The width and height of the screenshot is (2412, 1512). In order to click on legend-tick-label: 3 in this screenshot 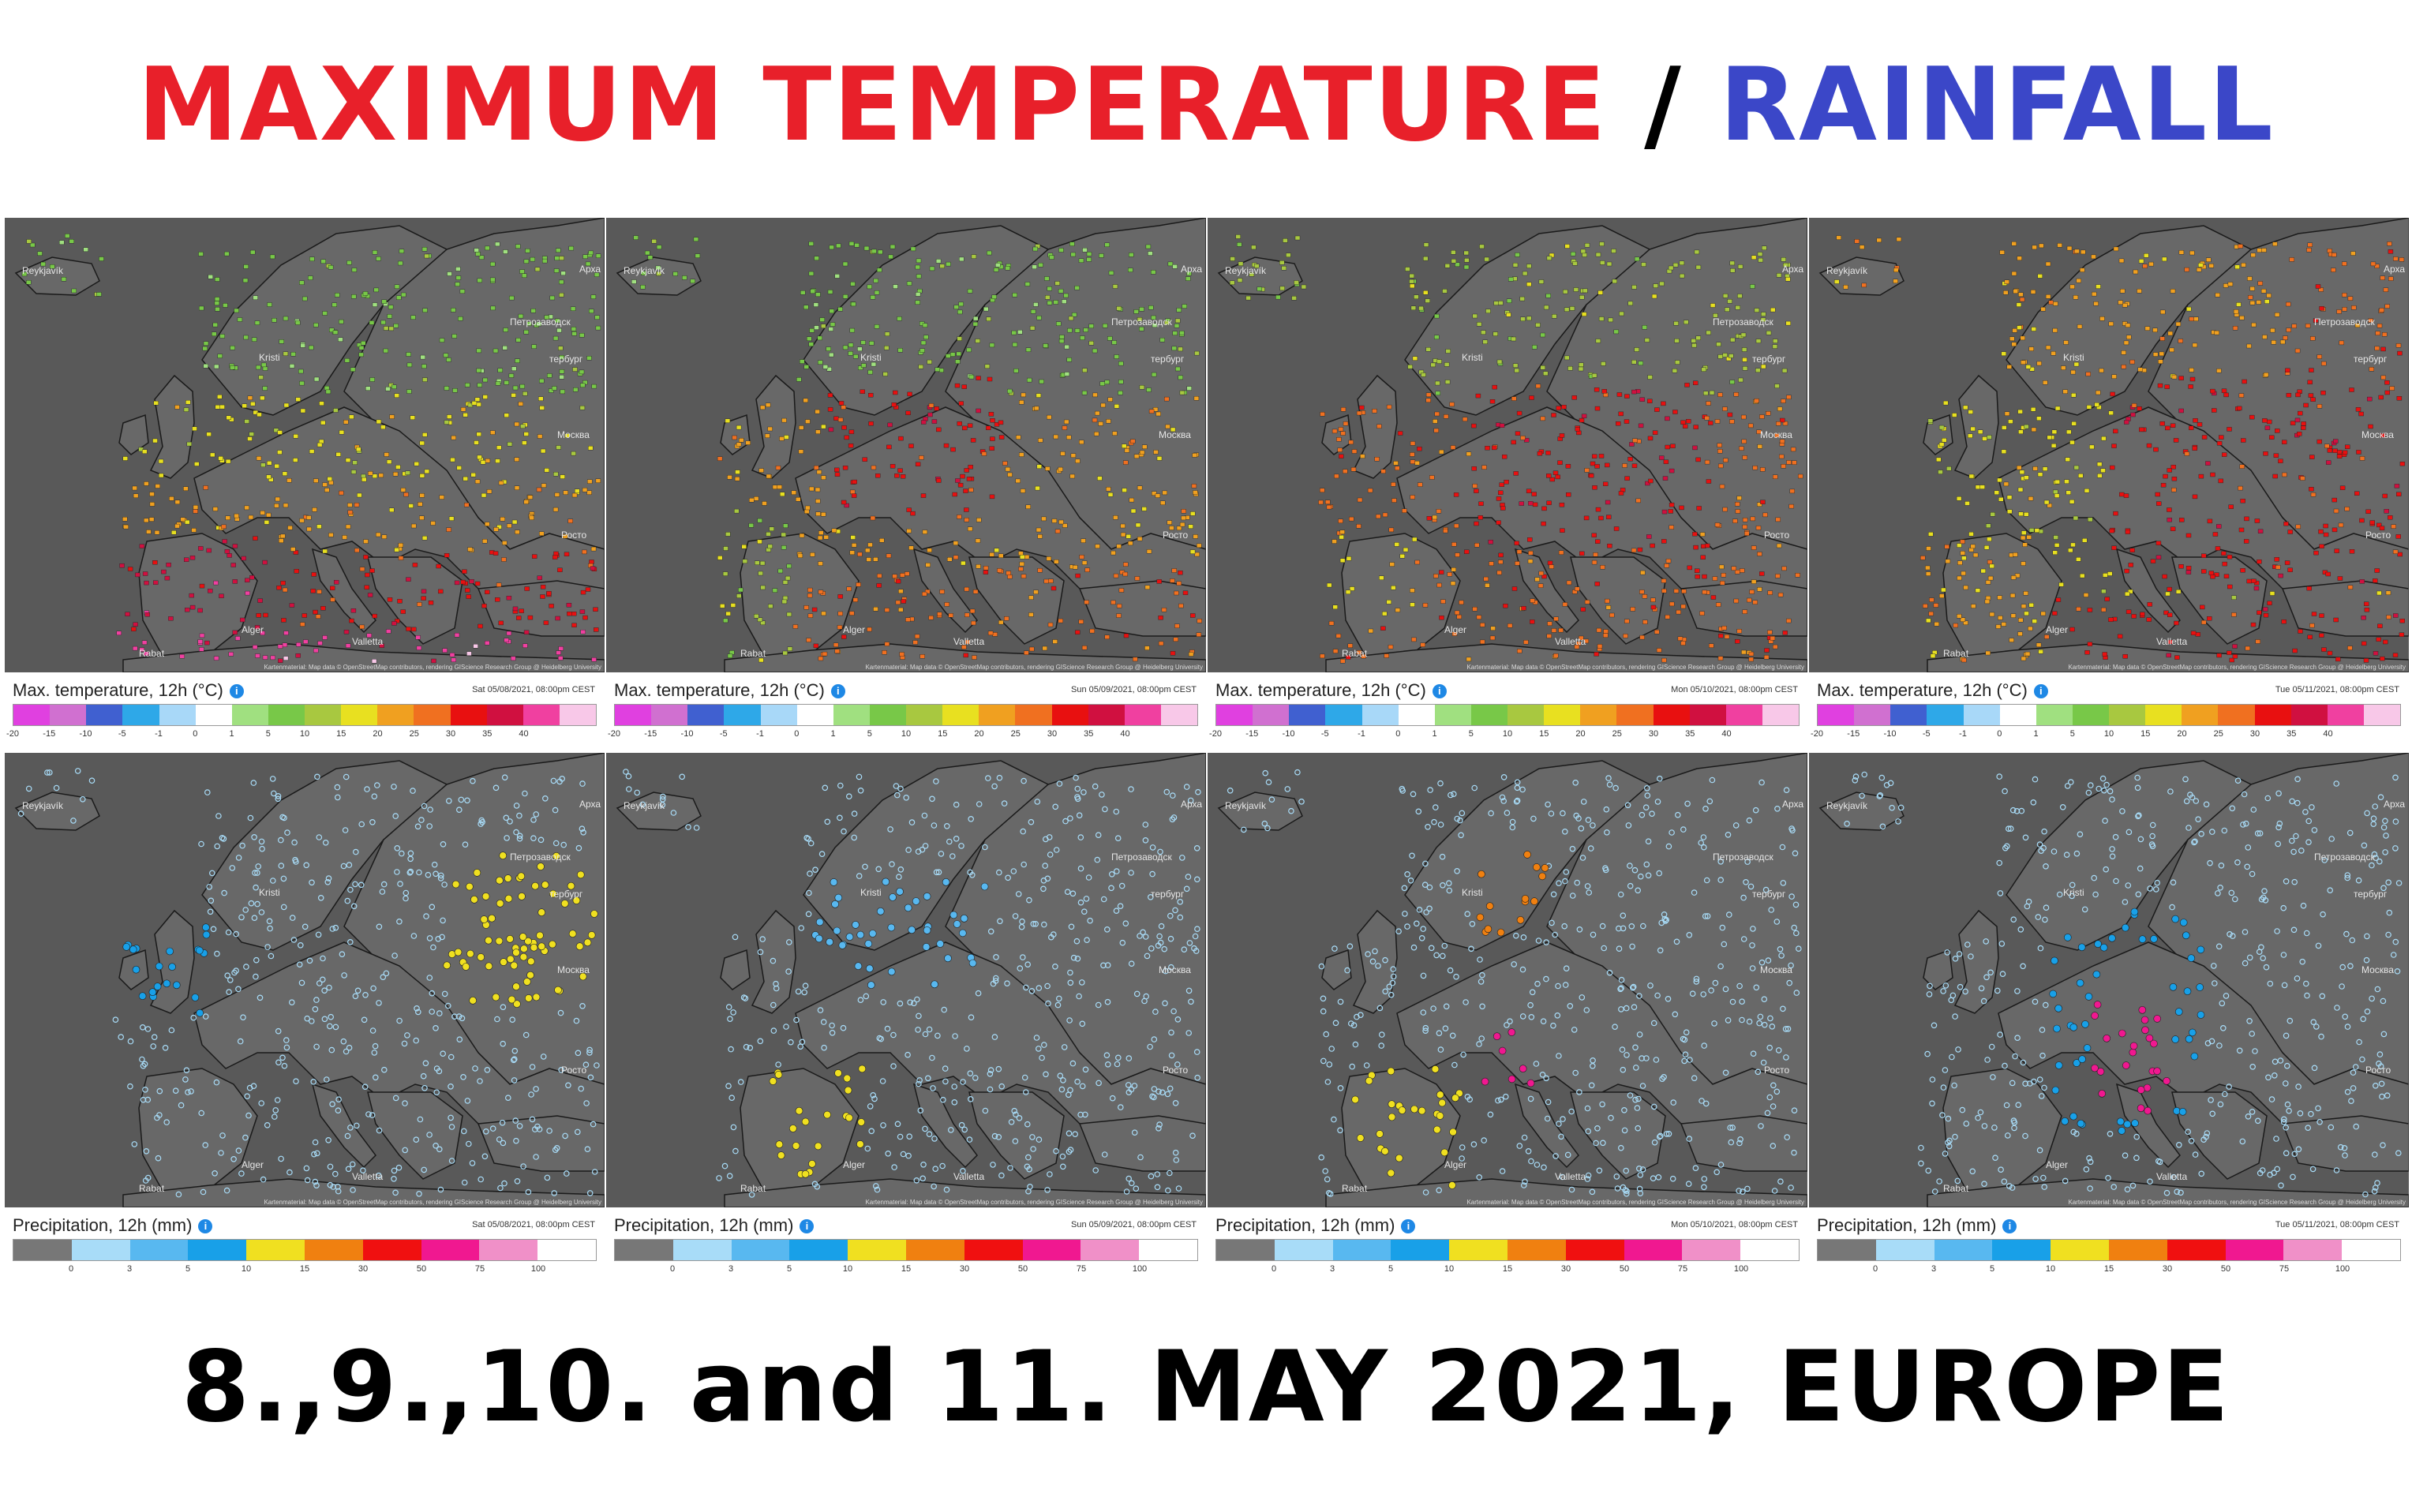, I will do `click(731, 1269)`.